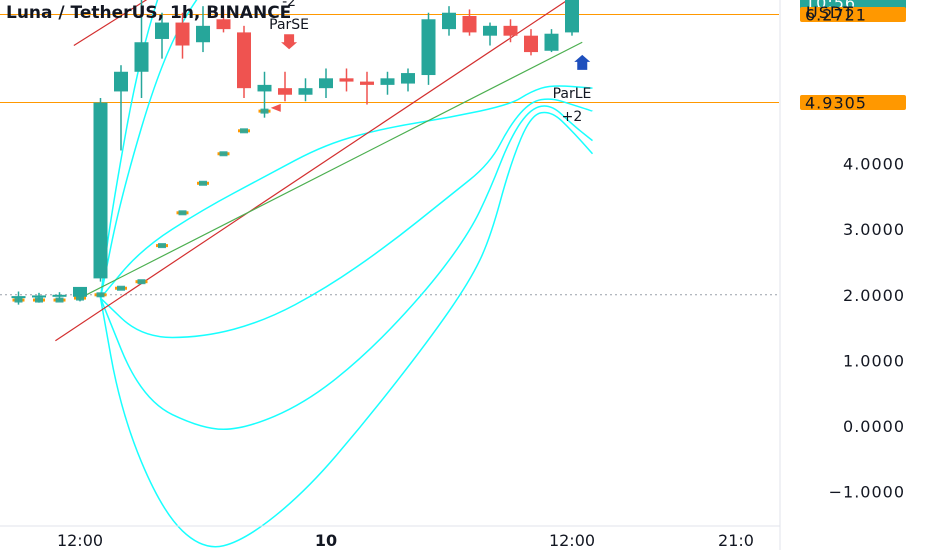 This screenshot has width=932, height=550. I want to click on price-tag-label-4: 4.9305, so click(836, 103).